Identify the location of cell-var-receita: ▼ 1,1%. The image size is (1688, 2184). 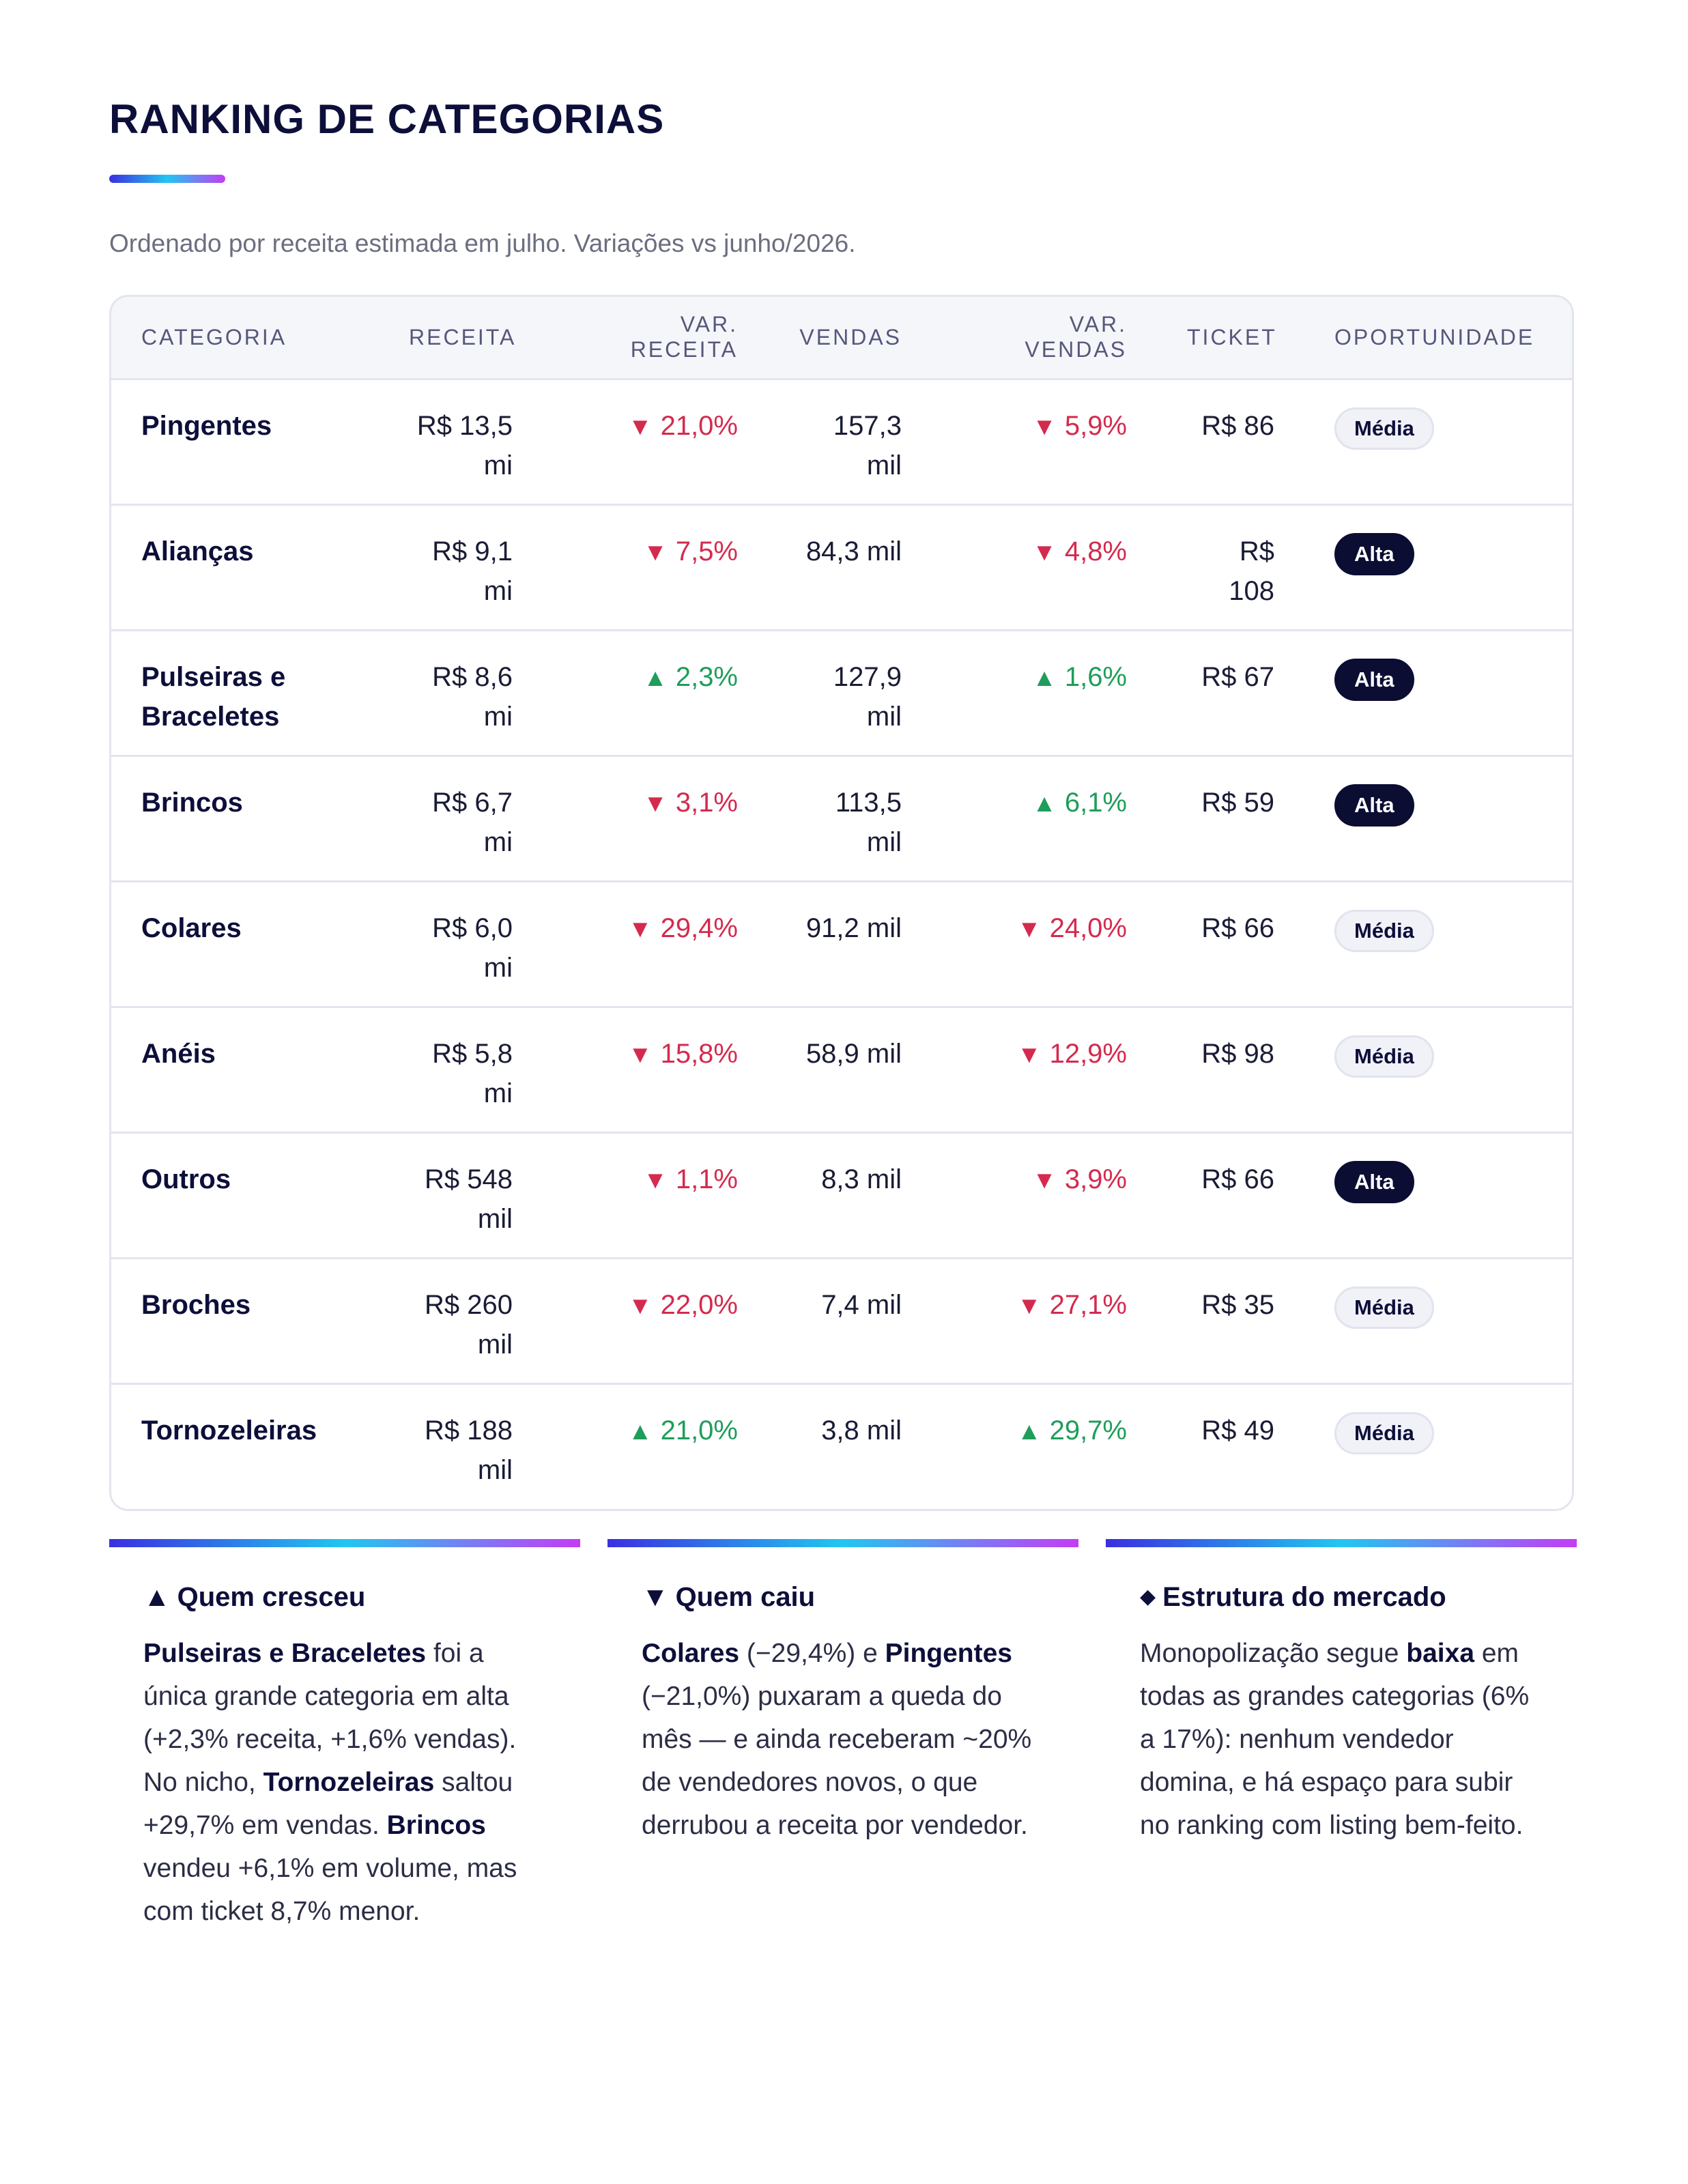
(655, 1195).